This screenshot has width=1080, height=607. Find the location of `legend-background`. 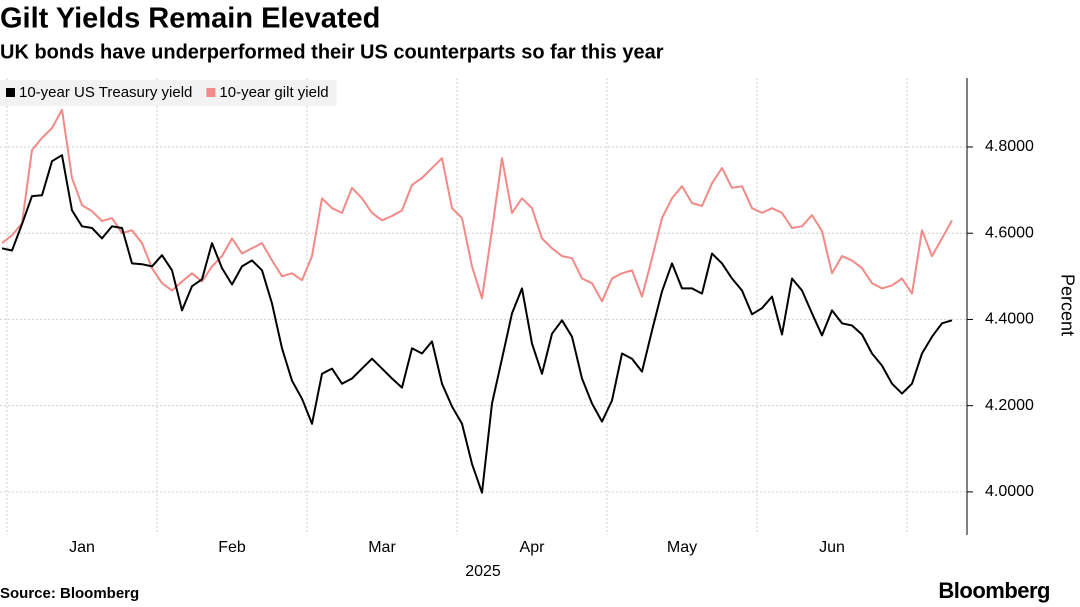

legend-background is located at coordinates (168, 93).